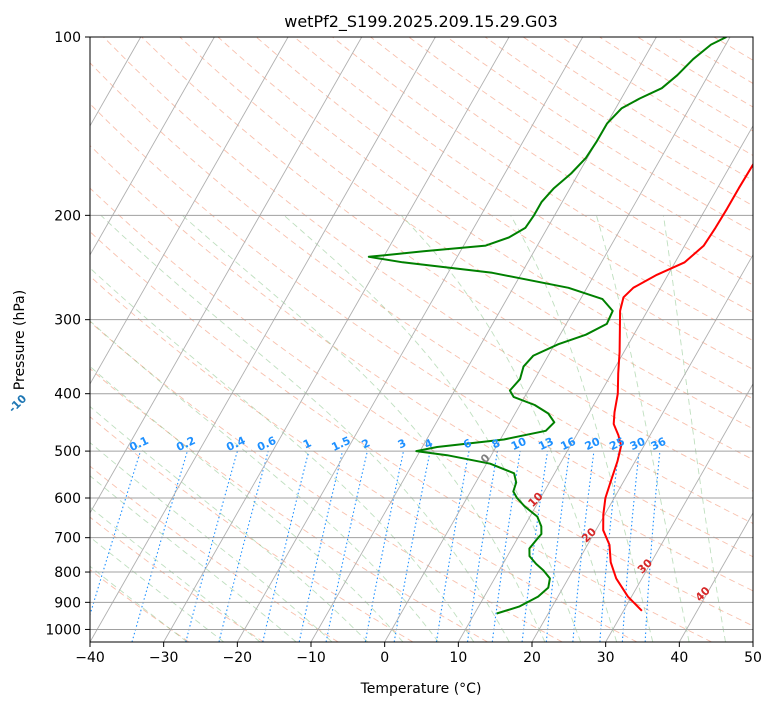 This screenshot has width=775, height=708. What do you see at coordinates (616, 444) in the screenshot?
I see `mixing-ratio-label: 25` at bounding box center [616, 444].